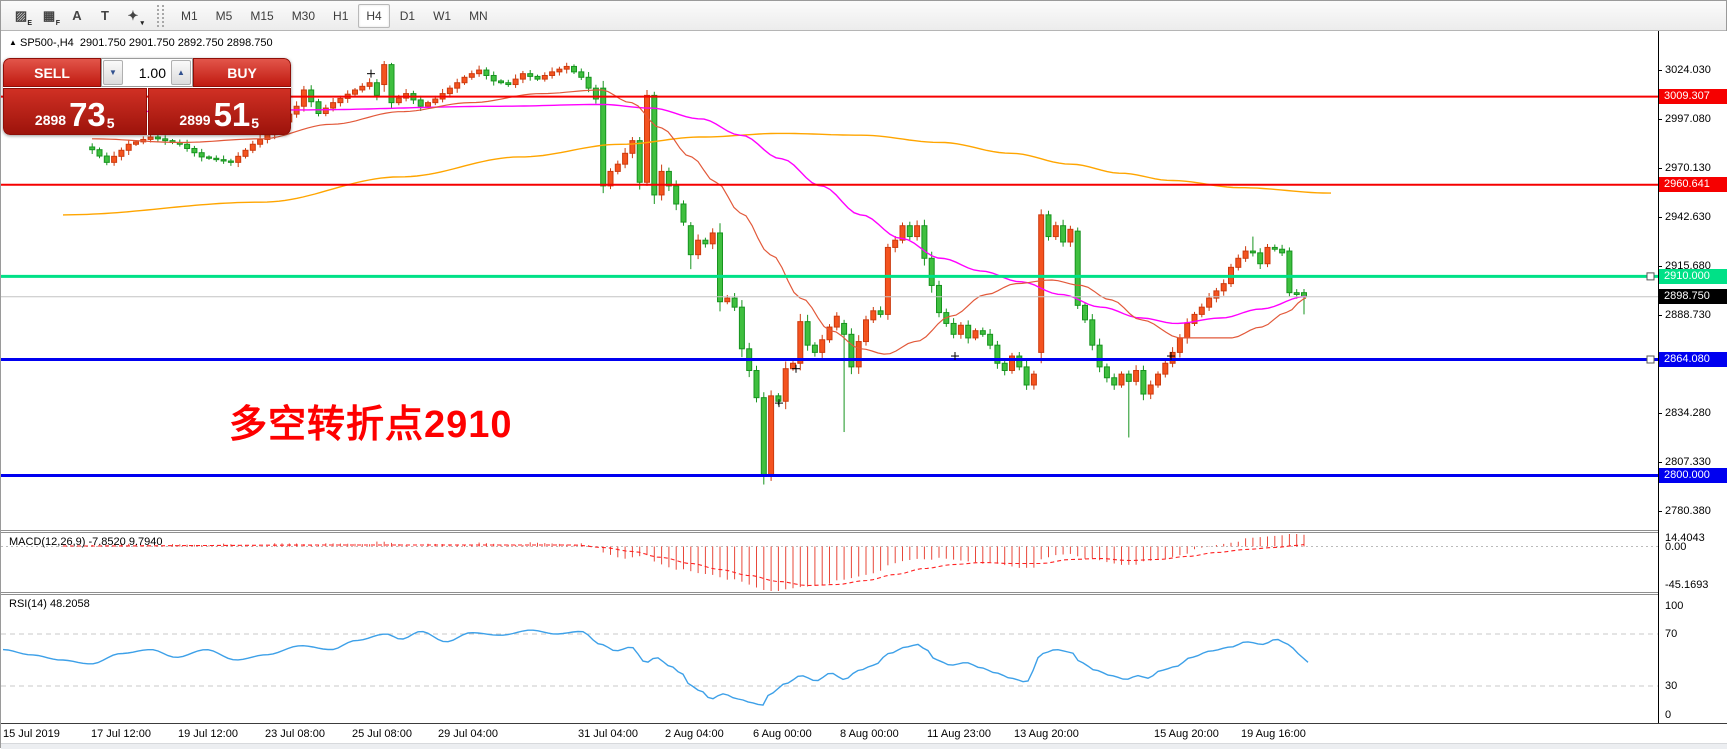 The image size is (1727, 749). Describe the element at coordinates (1693, 276) in the screenshot. I see `price-level-badge: 2910.000` at that location.